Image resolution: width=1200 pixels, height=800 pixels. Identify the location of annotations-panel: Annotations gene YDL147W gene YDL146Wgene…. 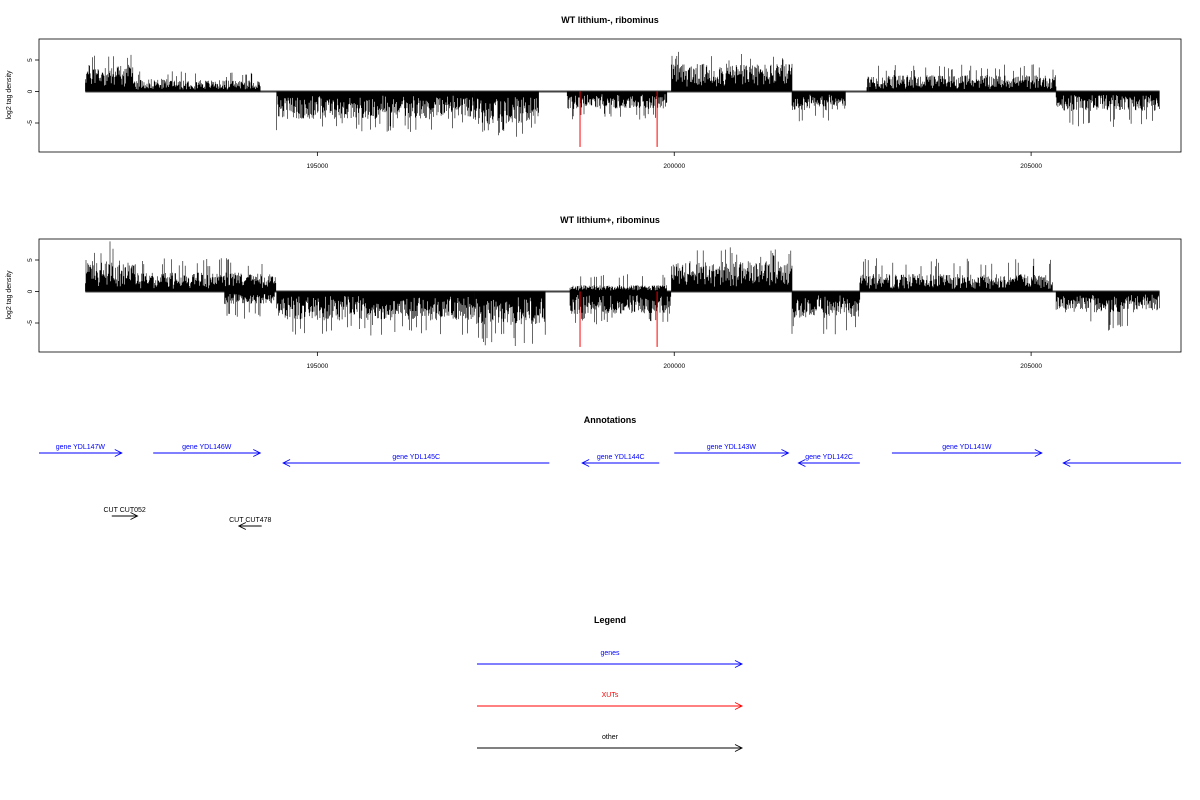
(610, 472).